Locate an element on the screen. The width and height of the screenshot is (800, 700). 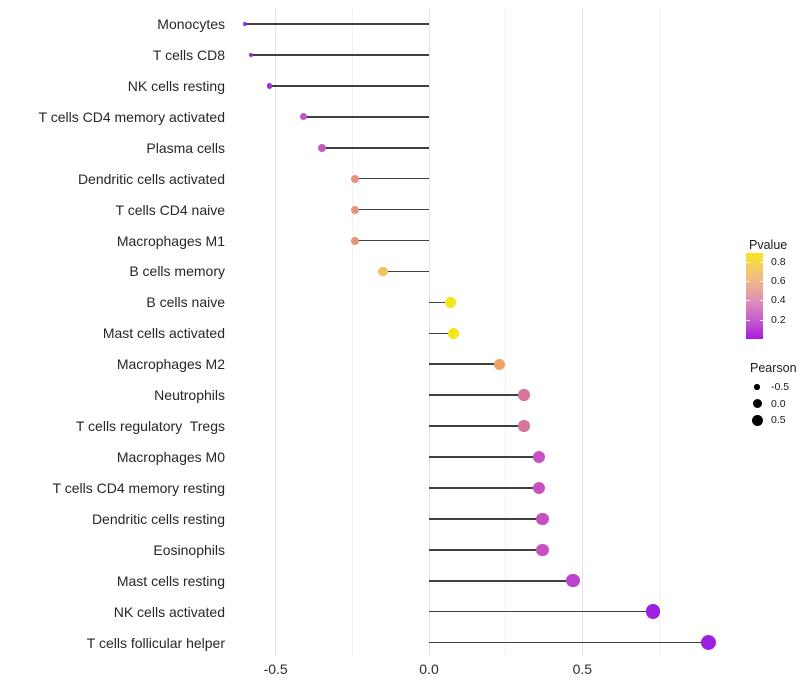
colorbar-tick-label: 0.2 is located at coordinates (778, 319).